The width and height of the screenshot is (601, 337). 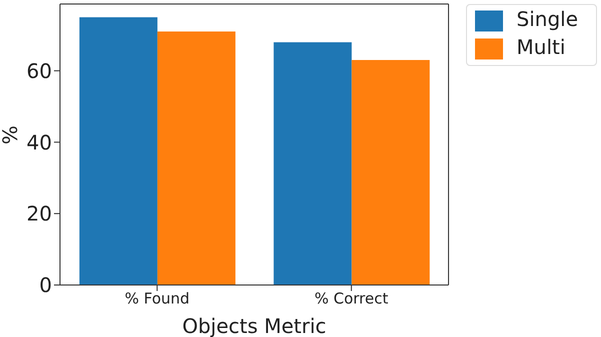 I want to click on y-axis-title: %, so click(x=11, y=134).